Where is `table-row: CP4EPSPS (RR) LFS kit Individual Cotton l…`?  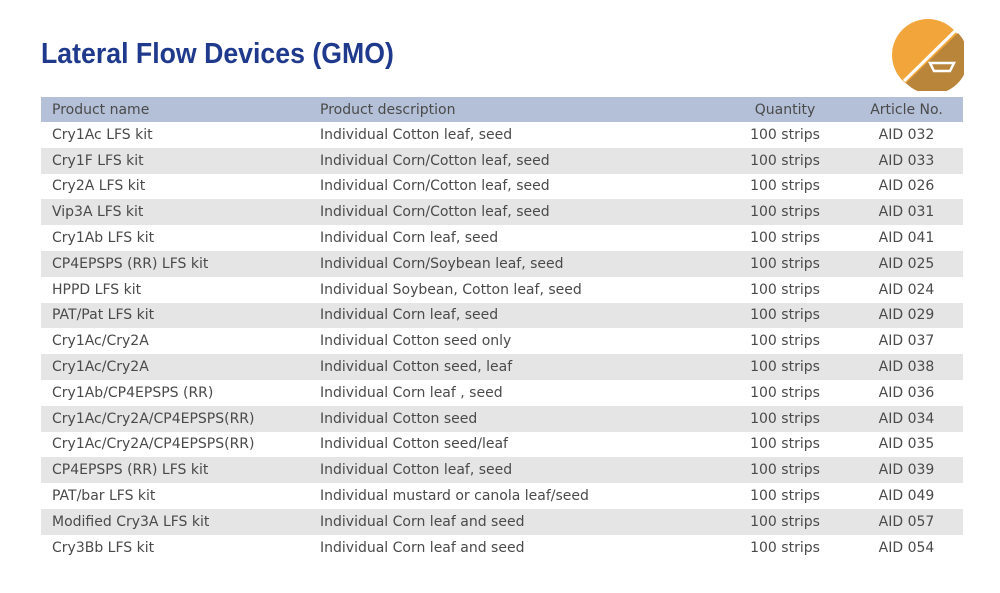
table-row: CP4EPSPS (RR) LFS kit Individual Cotton l… is located at coordinates (502, 470).